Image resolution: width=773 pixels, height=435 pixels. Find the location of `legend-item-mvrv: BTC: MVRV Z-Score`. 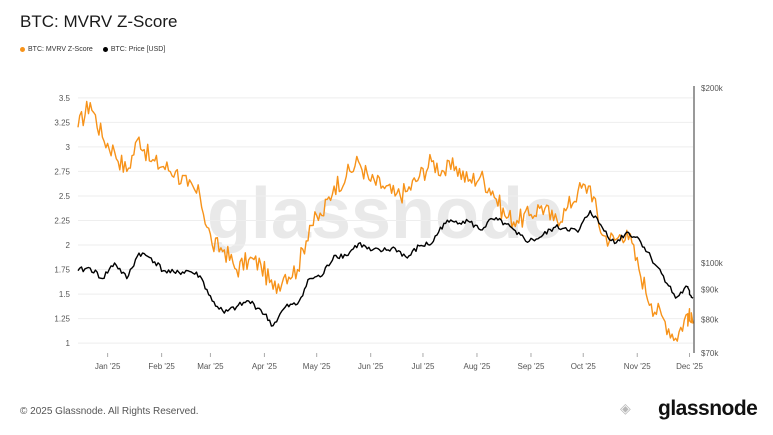

legend-item-mvrv: BTC: MVRV Z-Score is located at coordinates (56, 49).